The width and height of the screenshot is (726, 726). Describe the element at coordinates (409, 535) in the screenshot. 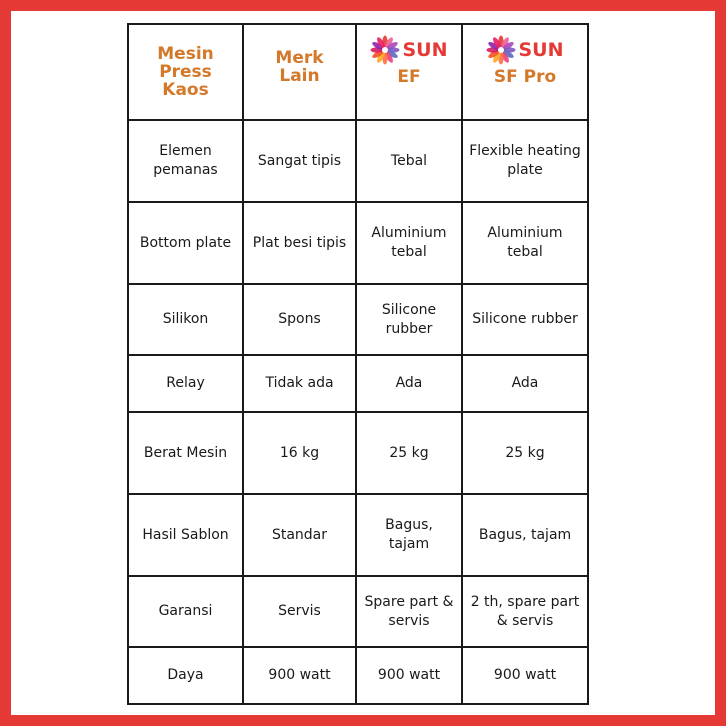

I see `cell-sun-ef: Bagus, tajam` at that location.